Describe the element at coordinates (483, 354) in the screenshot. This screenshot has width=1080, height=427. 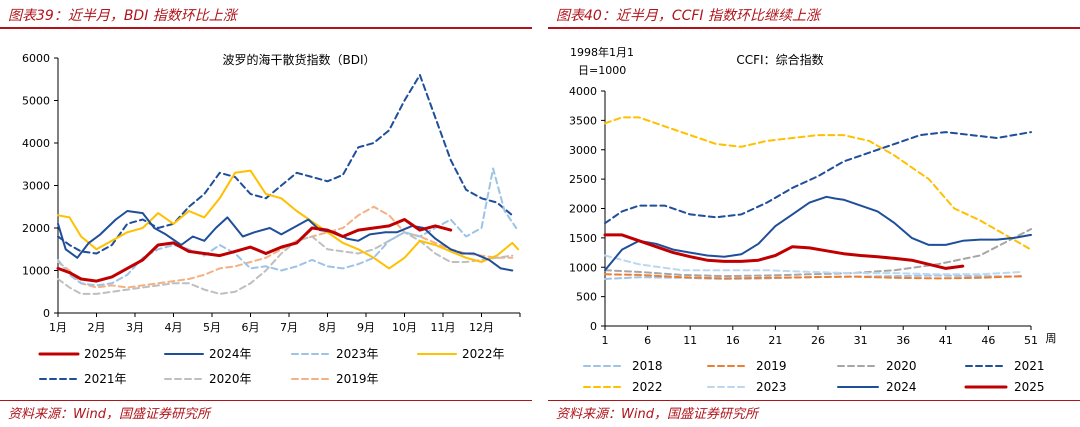
I see `bdi-legend-label: 2022年` at that location.